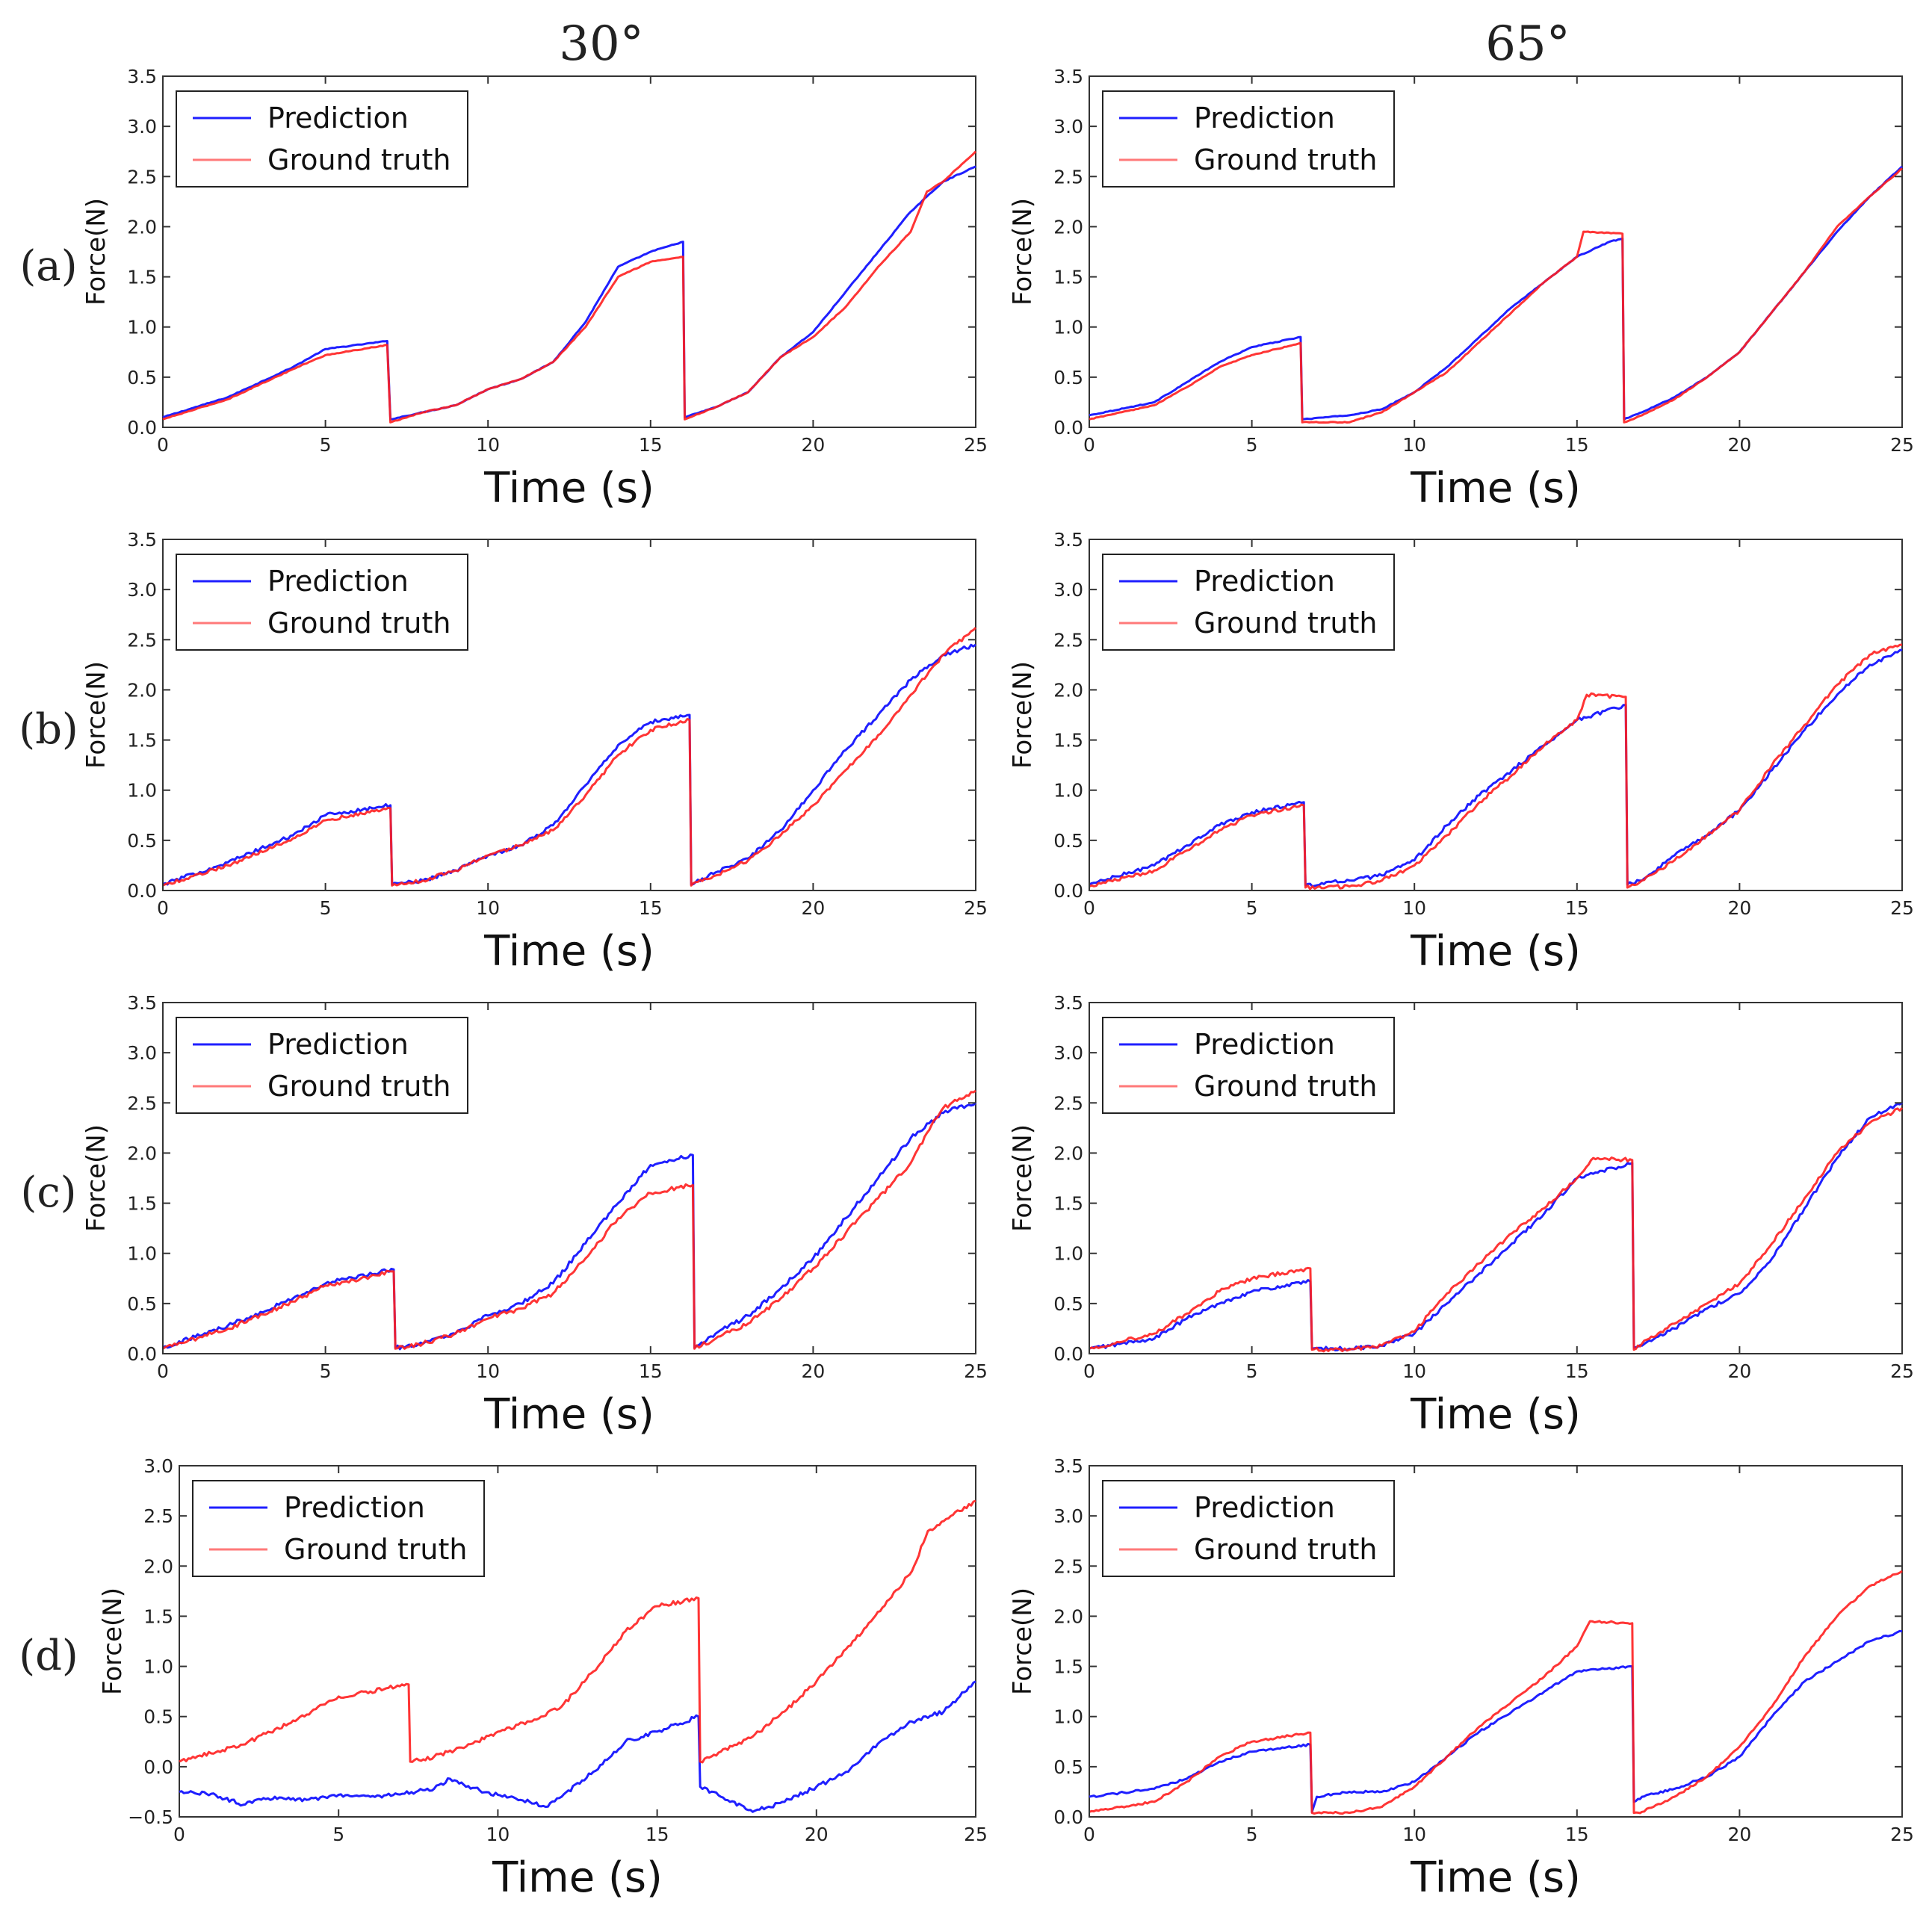 Image resolution: width=1932 pixels, height=1911 pixels. Describe the element at coordinates (1527, 44) in the screenshot. I see `column-title-65: 65°` at that location.